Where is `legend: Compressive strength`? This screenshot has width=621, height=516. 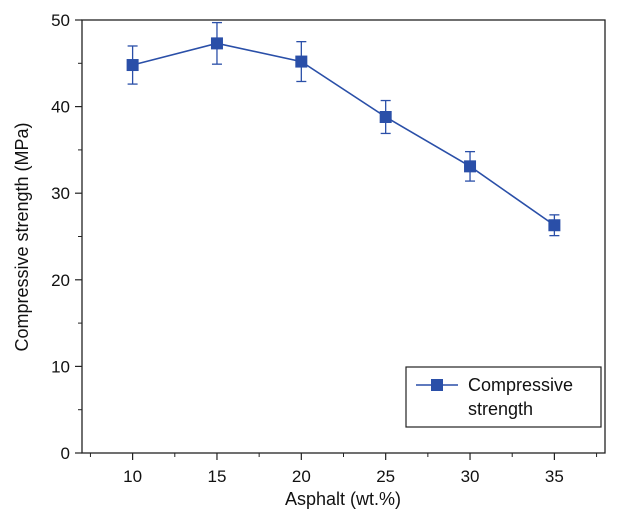
legend: Compressive strength is located at coordinates (503, 397).